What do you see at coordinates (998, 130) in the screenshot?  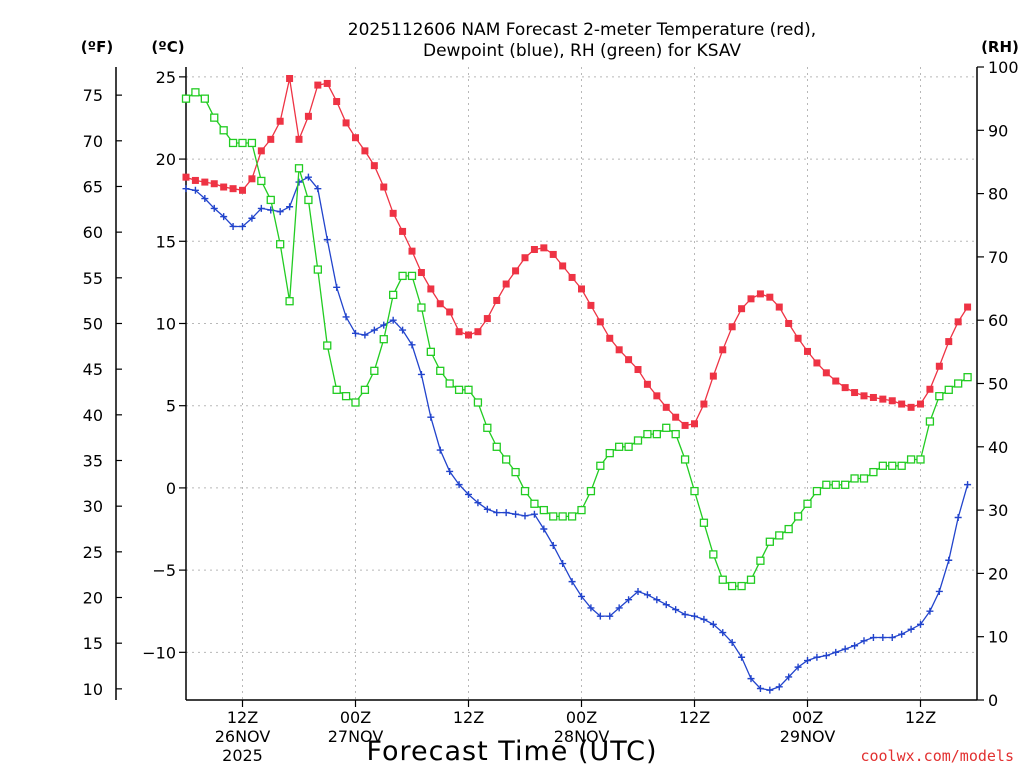 I see `rh-tick-label: 90` at bounding box center [998, 130].